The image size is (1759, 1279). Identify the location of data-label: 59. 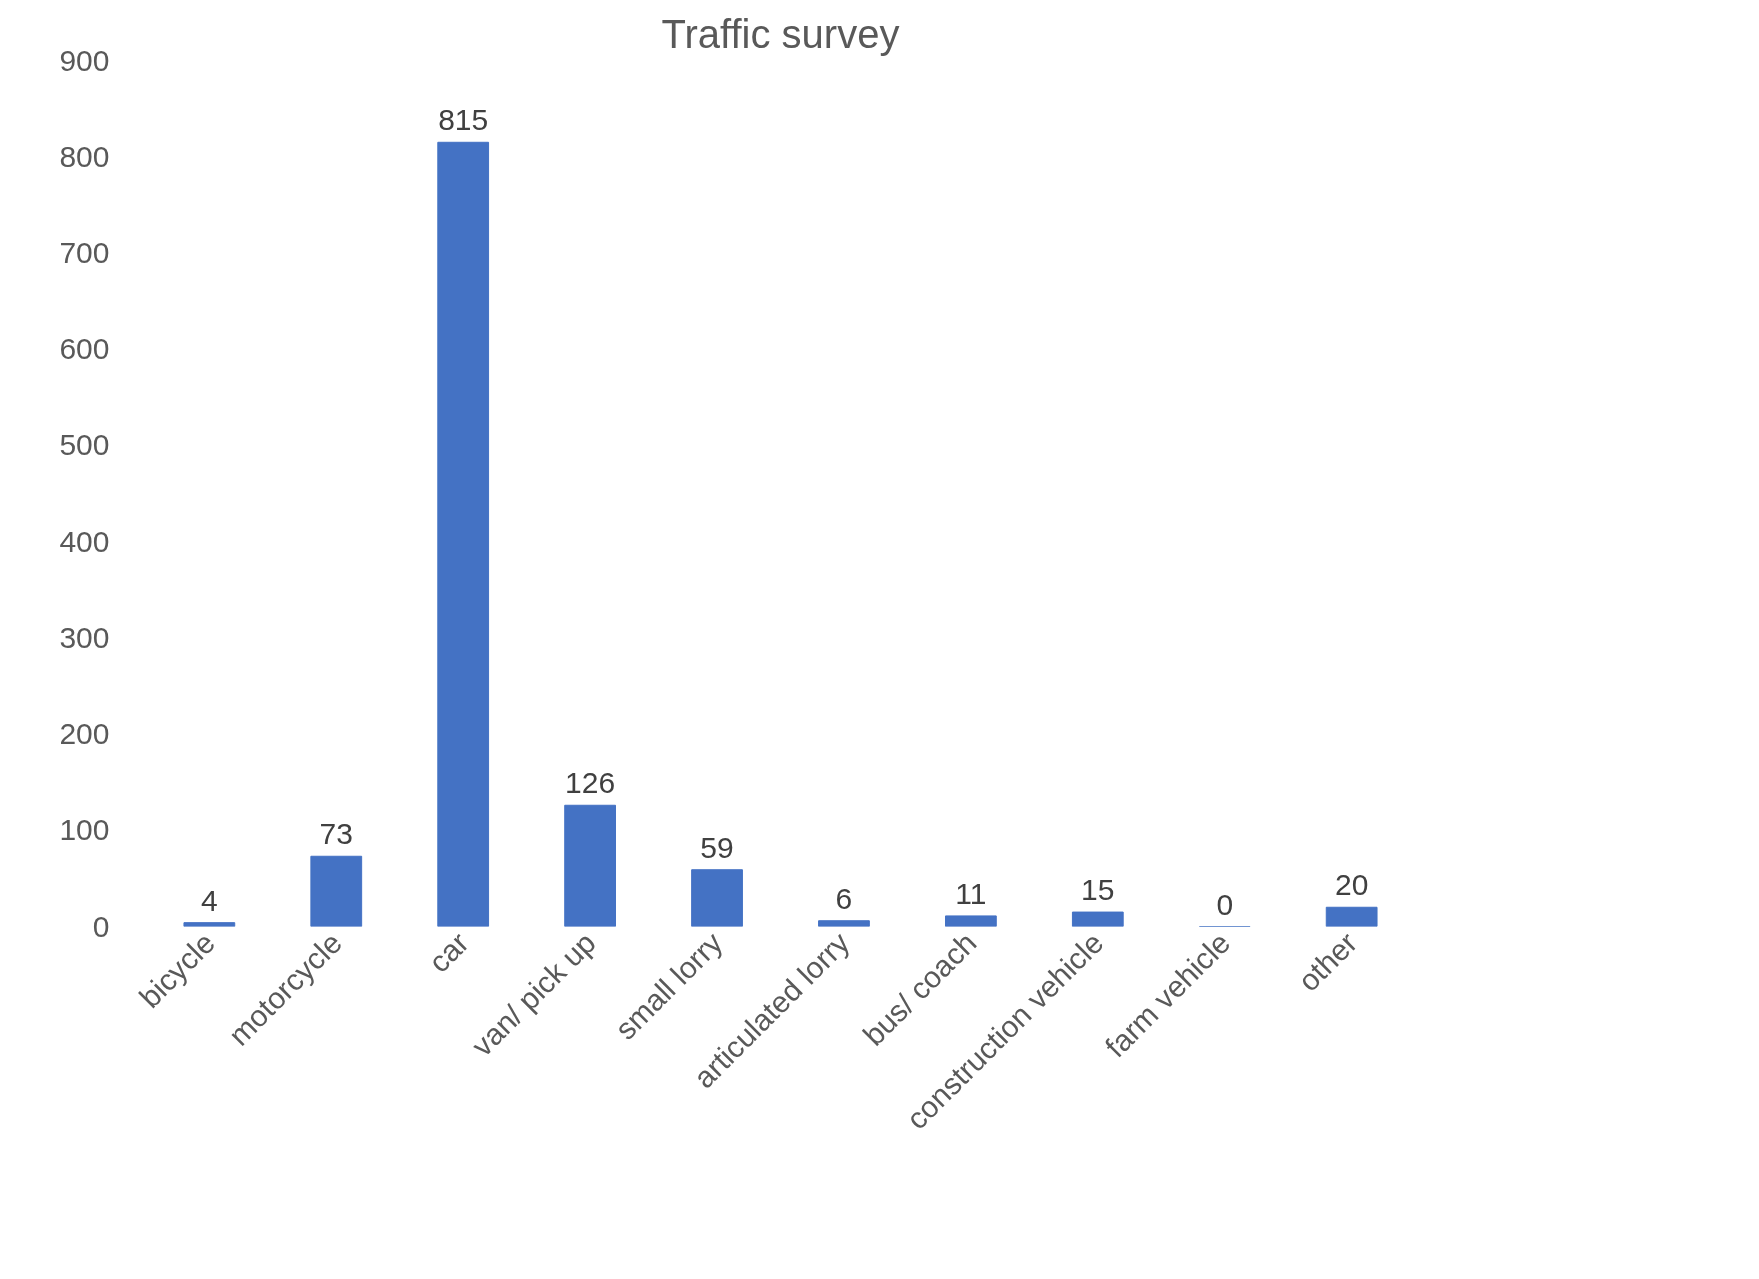
(717, 847).